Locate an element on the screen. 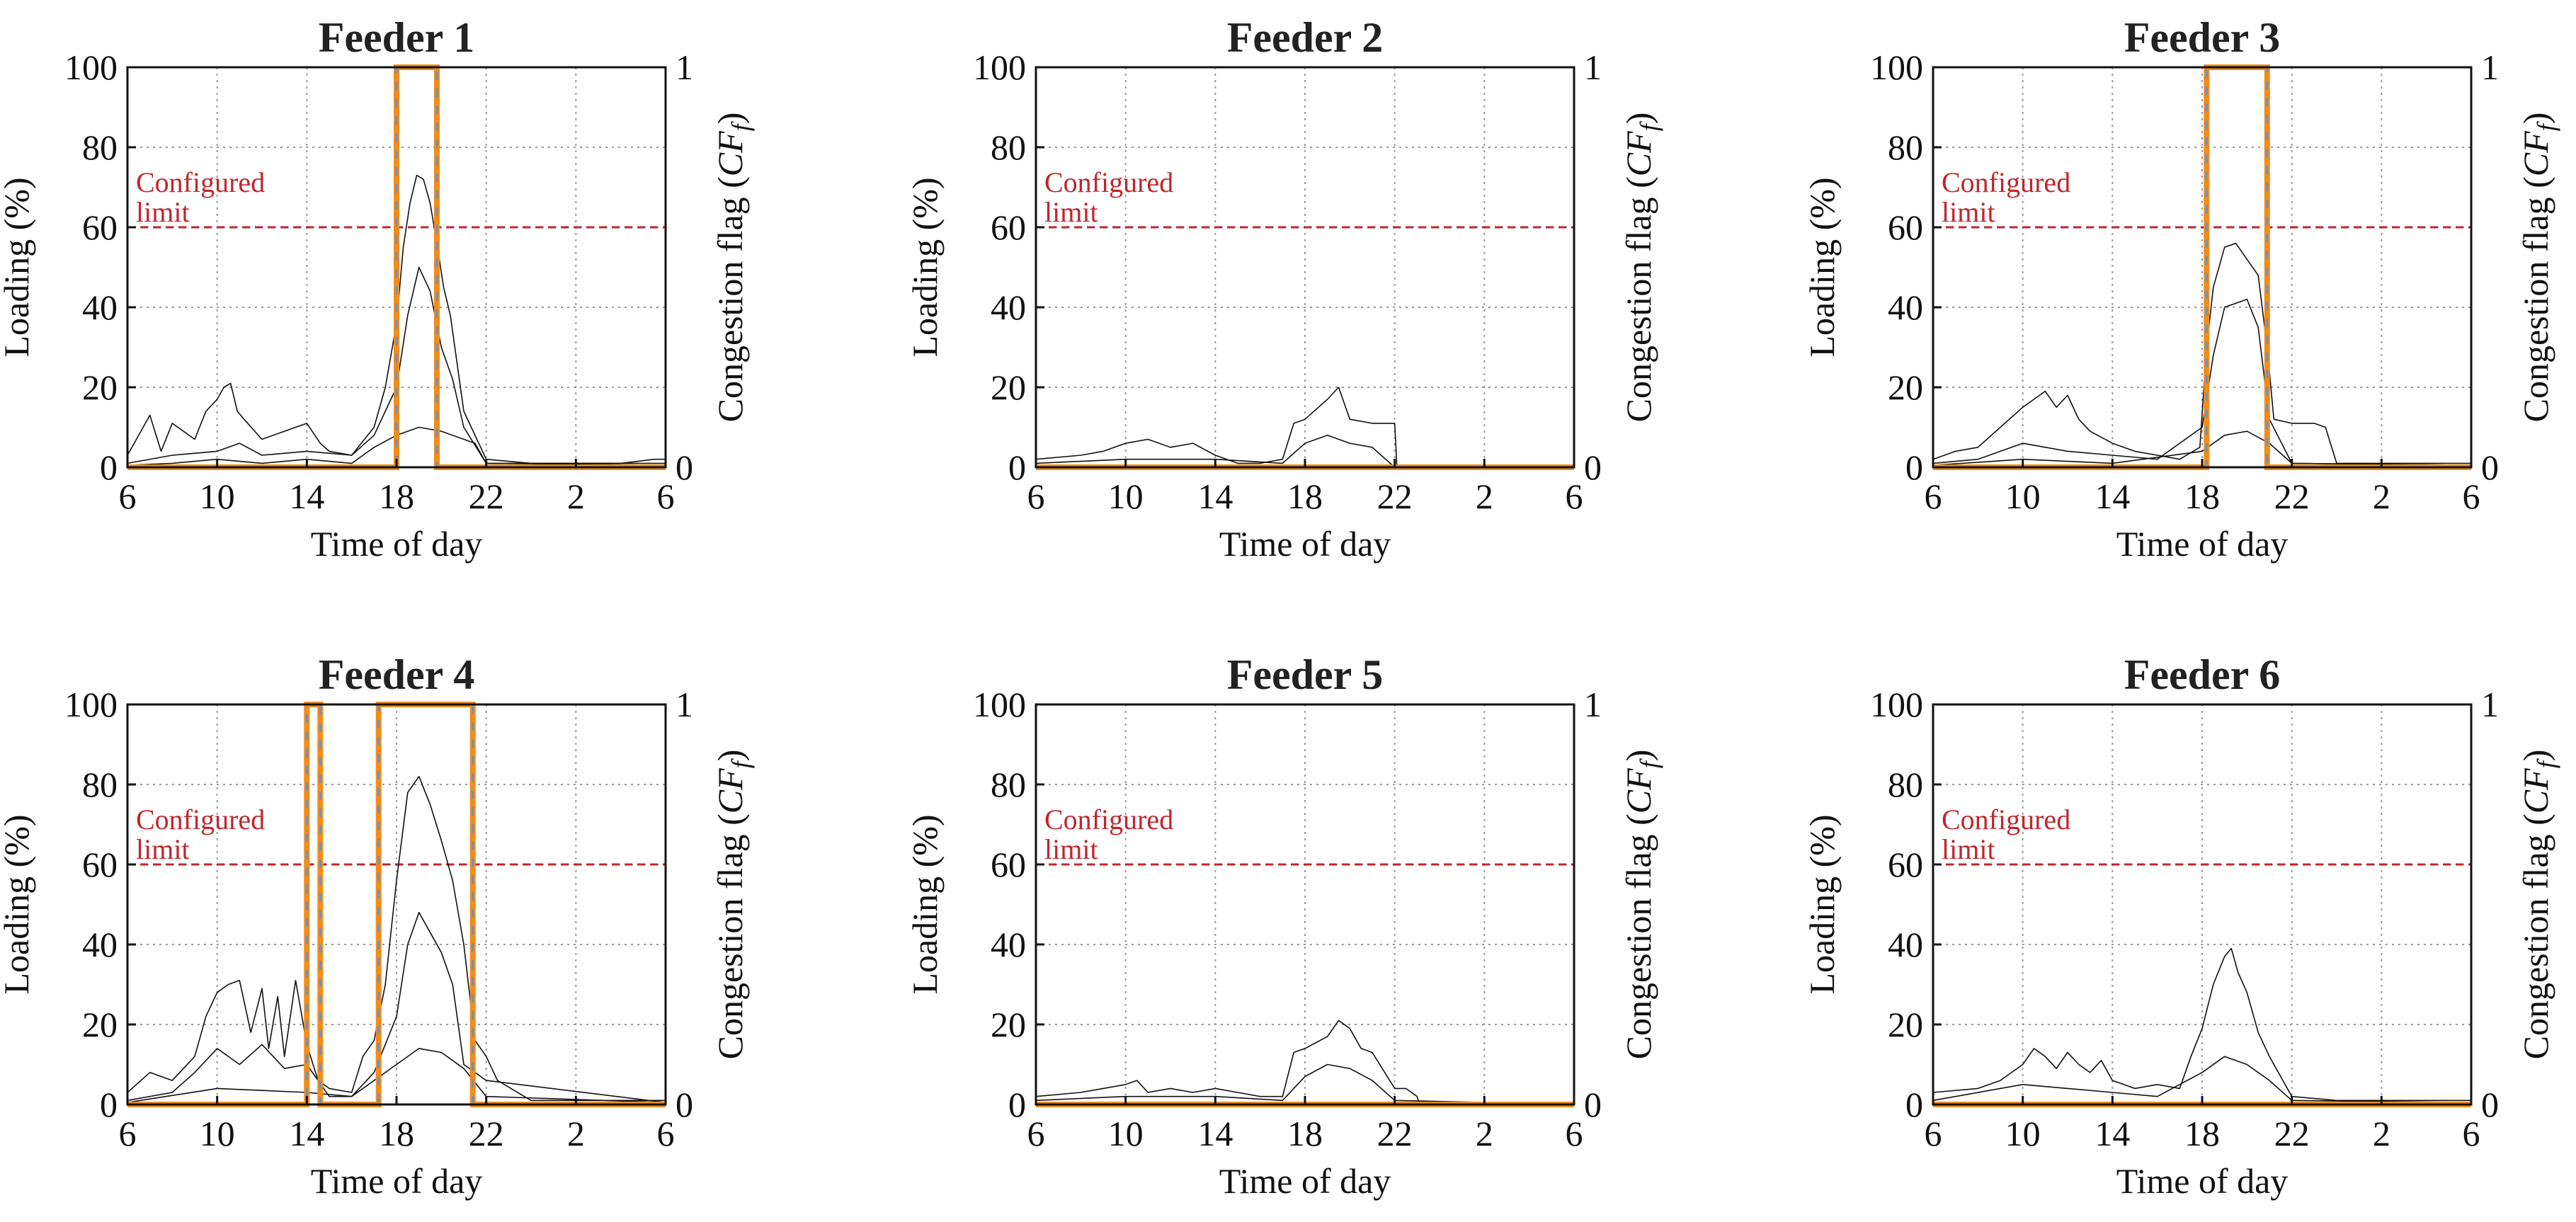 Image resolution: width=2576 pixels, height=1222 pixels. panel-title: Feeder 5 is located at coordinates (1305, 674).